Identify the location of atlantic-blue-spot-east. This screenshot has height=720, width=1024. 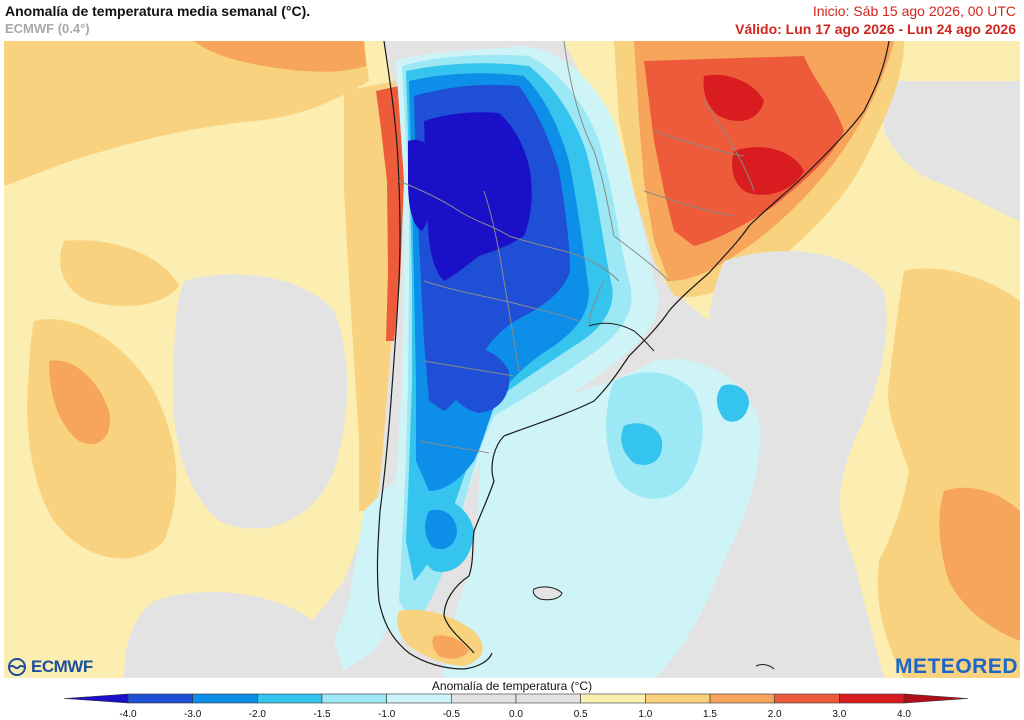
(732, 403).